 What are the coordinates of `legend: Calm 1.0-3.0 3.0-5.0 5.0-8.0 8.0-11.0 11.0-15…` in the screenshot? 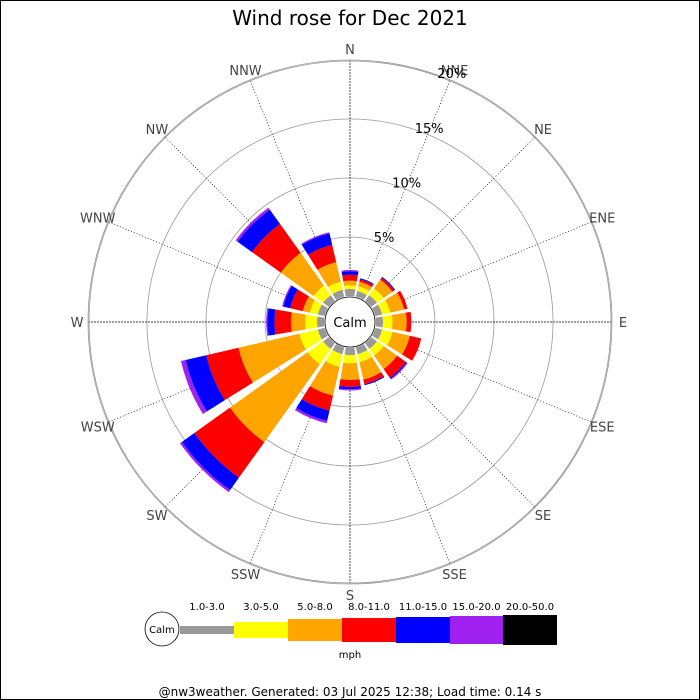 It's located at (350, 631).